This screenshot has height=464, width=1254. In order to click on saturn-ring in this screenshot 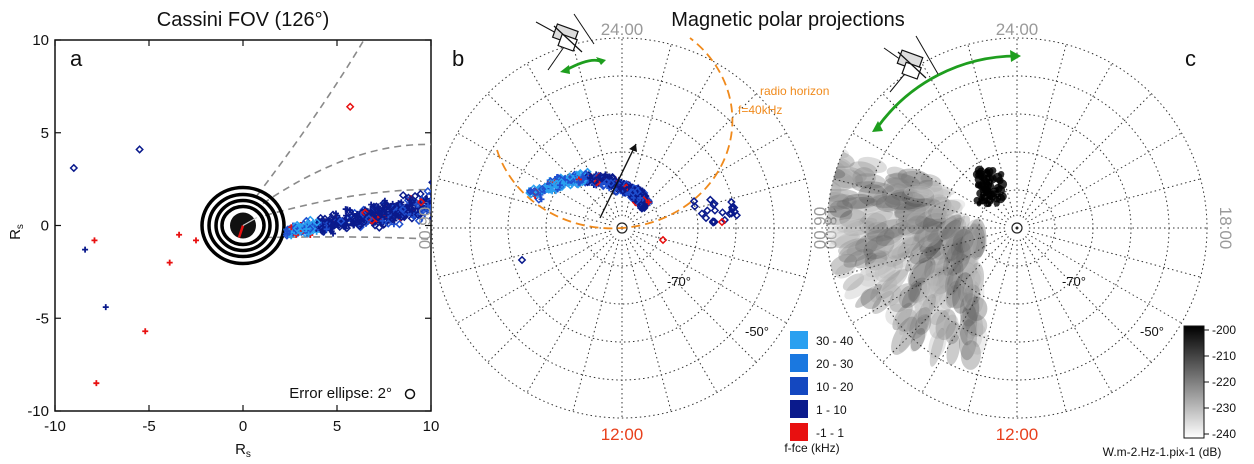, I will do `click(243, 225)`.